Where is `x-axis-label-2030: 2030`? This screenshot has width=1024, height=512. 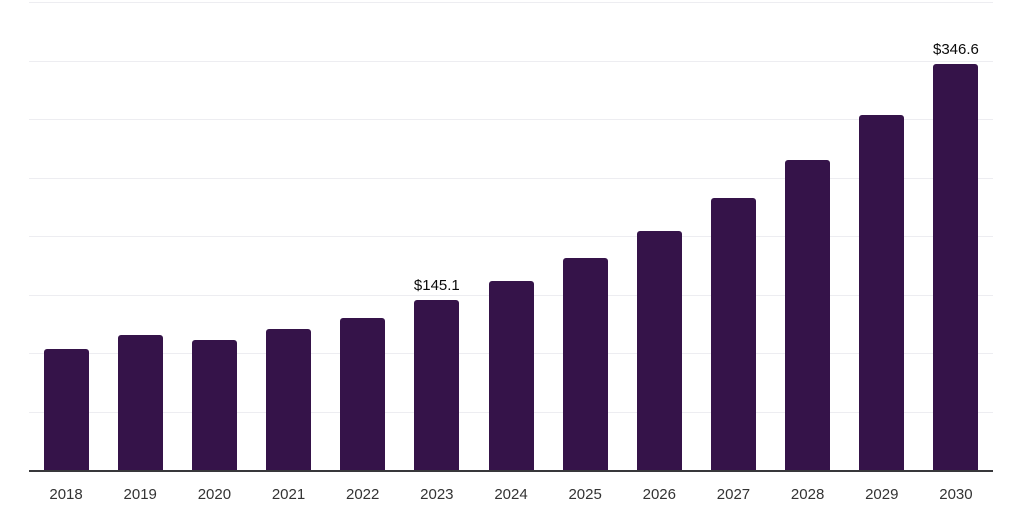
x-axis-label-2030: 2030 is located at coordinates (956, 494).